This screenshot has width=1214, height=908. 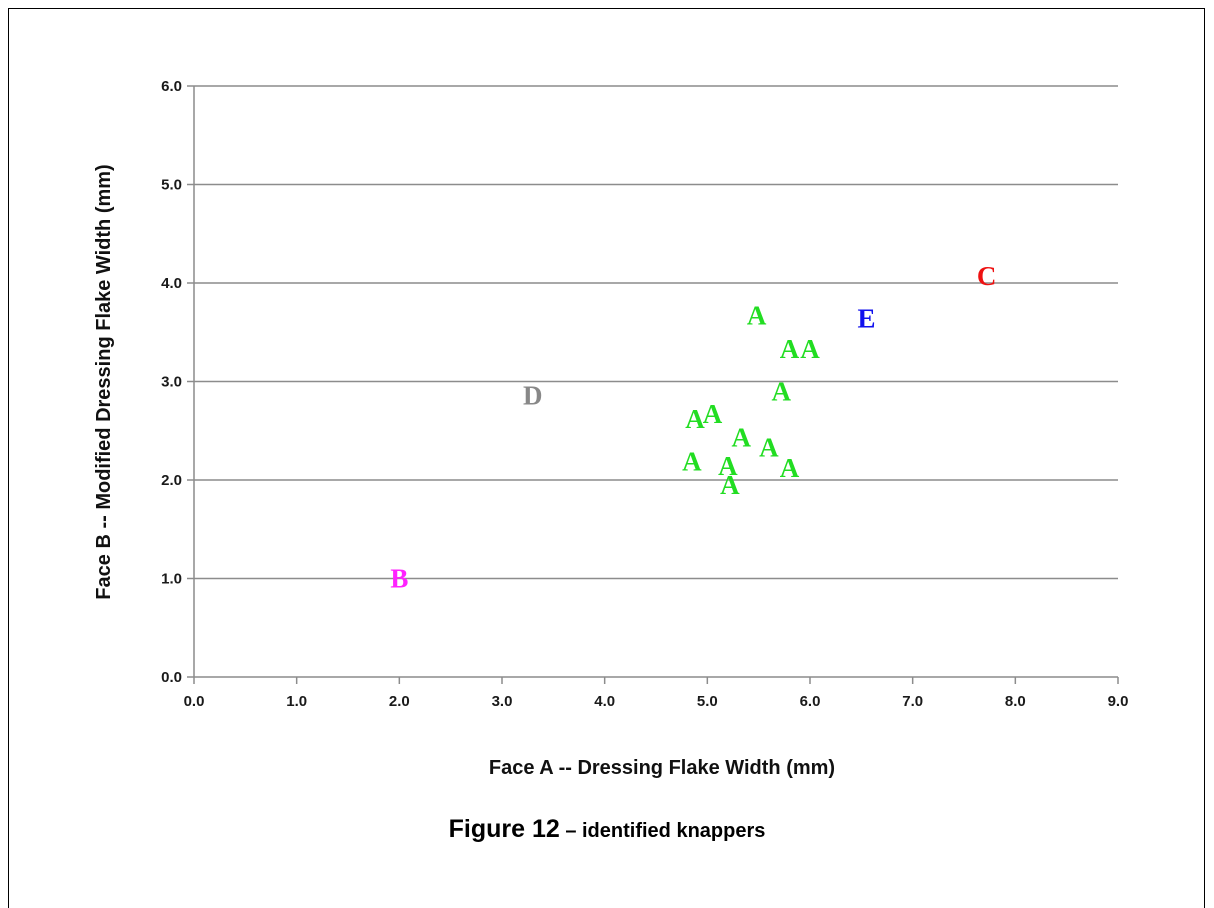 I want to click on point-d-0: D, so click(x=533, y=395).